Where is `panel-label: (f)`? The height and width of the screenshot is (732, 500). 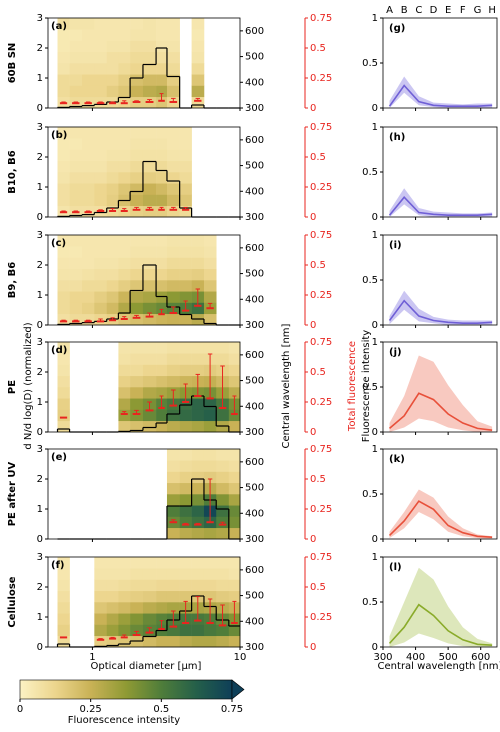 panel-label: (f) is located at coordinates (58, 565).